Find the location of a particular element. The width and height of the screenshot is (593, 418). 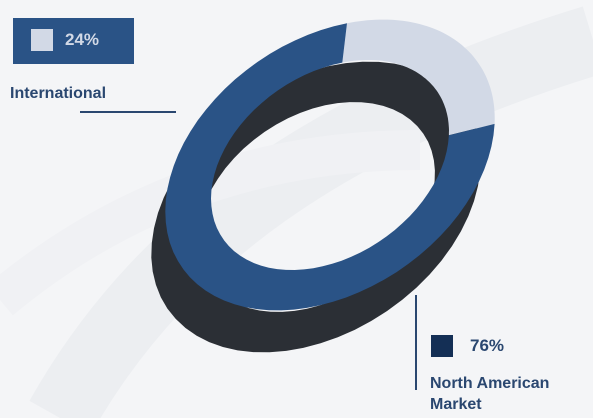

international-legend-swatch is located at coordinates (42, 40).